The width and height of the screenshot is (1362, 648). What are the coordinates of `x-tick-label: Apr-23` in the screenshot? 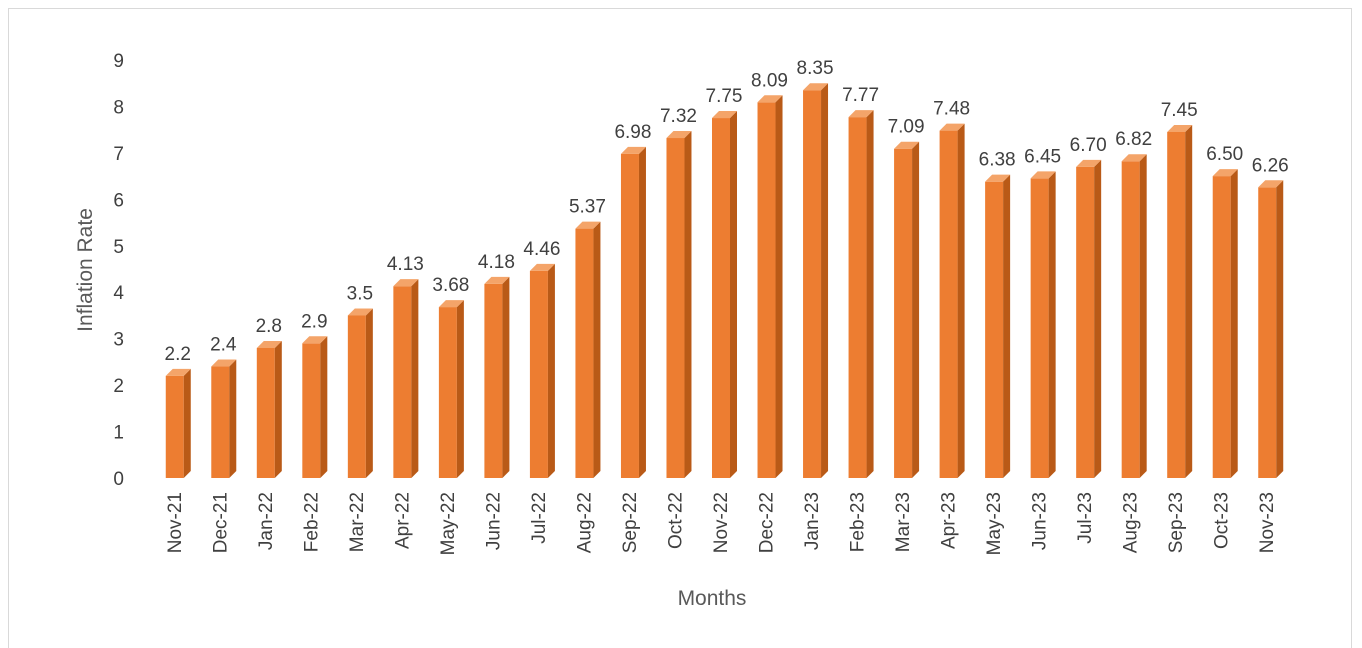 It's located at (949, 520).